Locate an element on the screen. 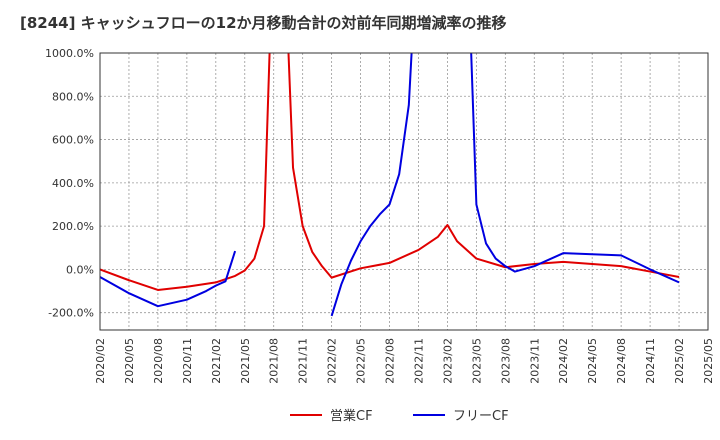  x-tick-label: 2023/05 is located at coordinates (476, 361).